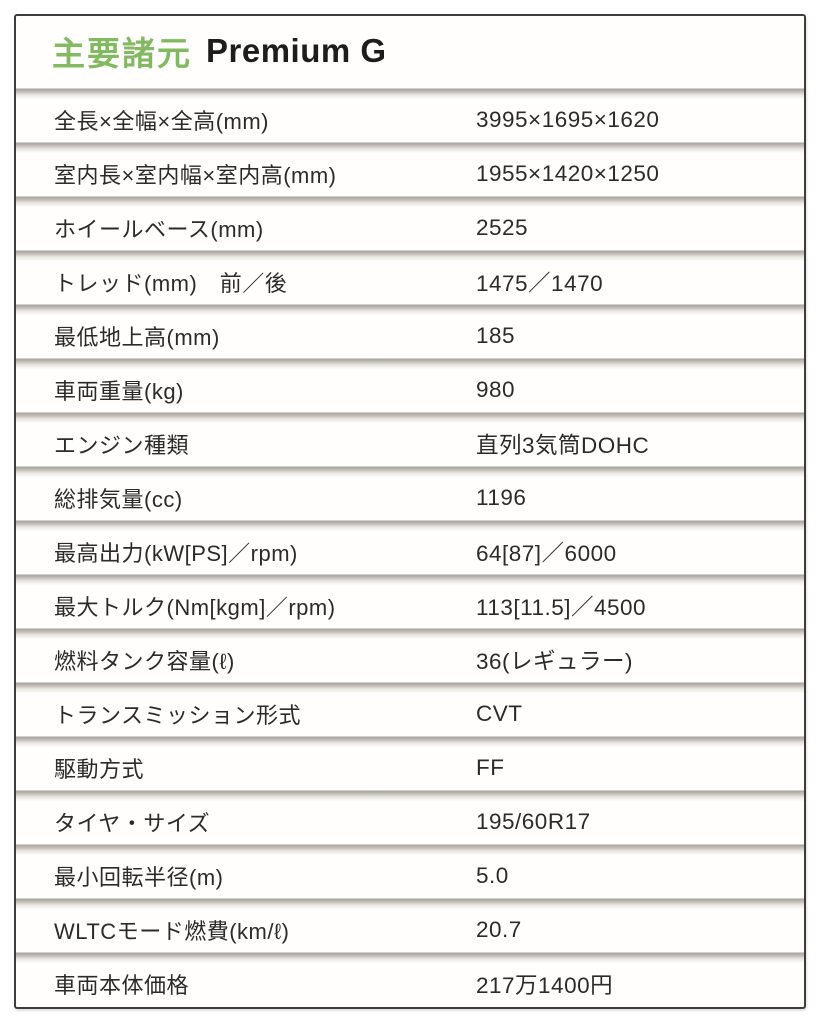  I want to click on spec-row: 最小回転半径(m) 5.0, so click(410, 875).